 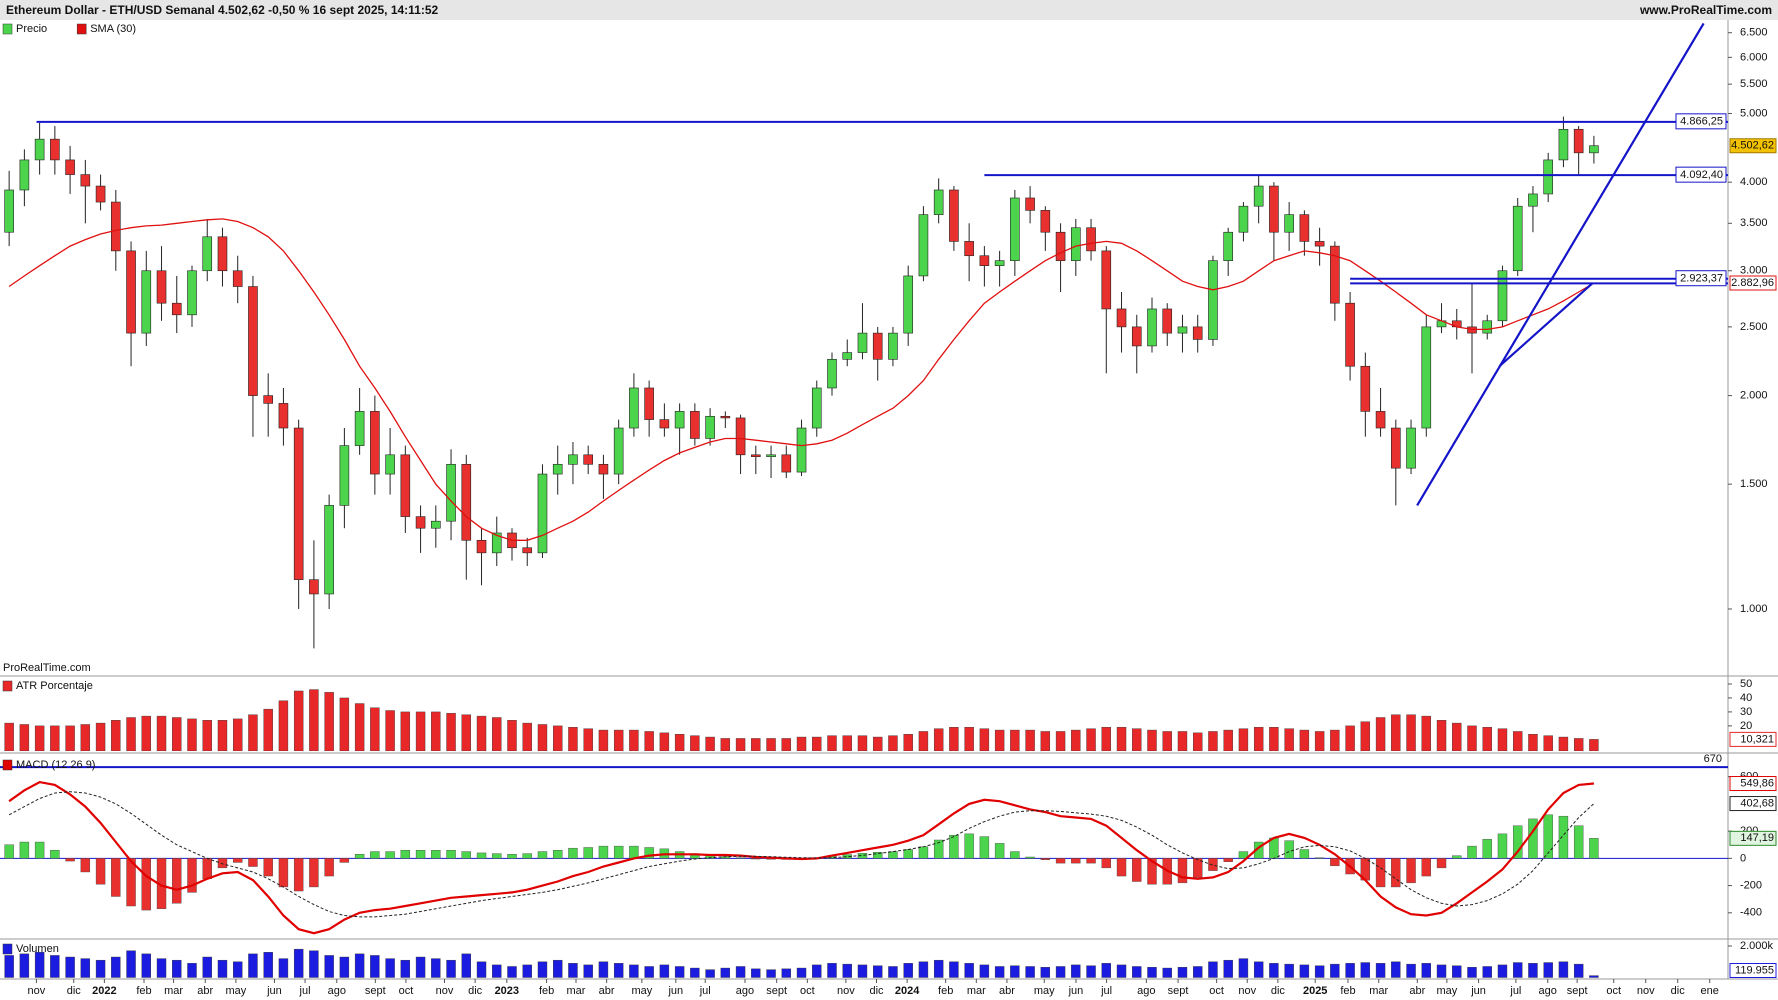 What do you see at coordinates (1347, 991) in the screenshot?
I see `x-tick-label: feb` at bounding box center [1347, 991].